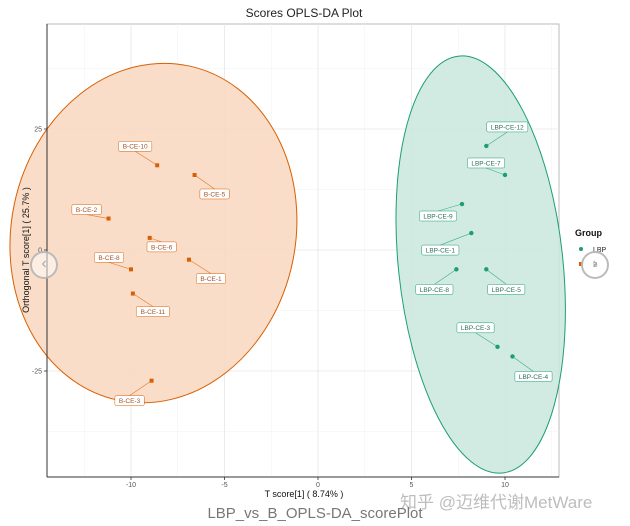 This screenshot has width=630, height=526. Describe the element at coordinates (44, 265) in the screenshot. I see `prev-image-button: ‹` at that location.